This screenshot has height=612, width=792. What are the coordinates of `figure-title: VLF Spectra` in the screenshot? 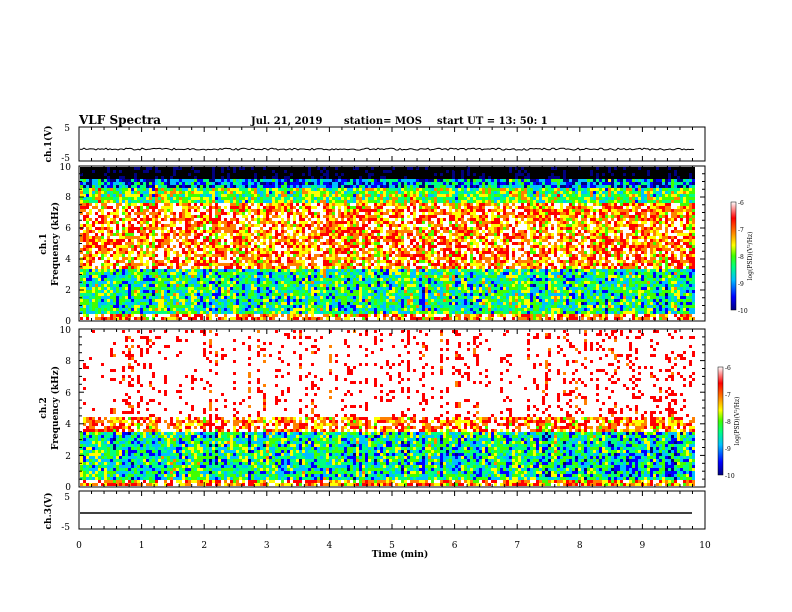 It's located at (119, 120).